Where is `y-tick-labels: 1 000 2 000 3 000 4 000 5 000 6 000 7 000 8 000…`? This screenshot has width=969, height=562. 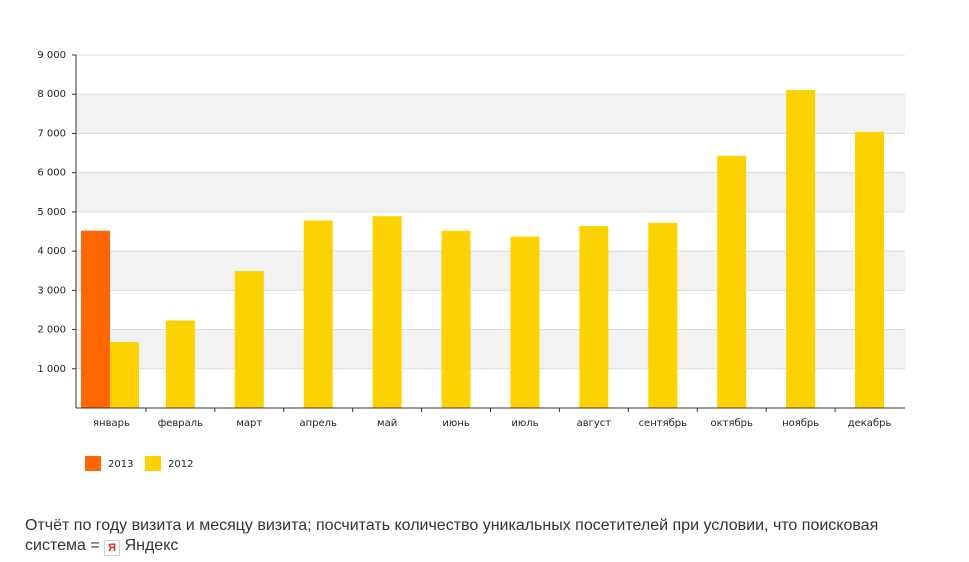 y-tick-labels: 1 000 2 000 3 000 4 000 5 000 6 000 7 000 8 000… is located at coordinates (51, 212).